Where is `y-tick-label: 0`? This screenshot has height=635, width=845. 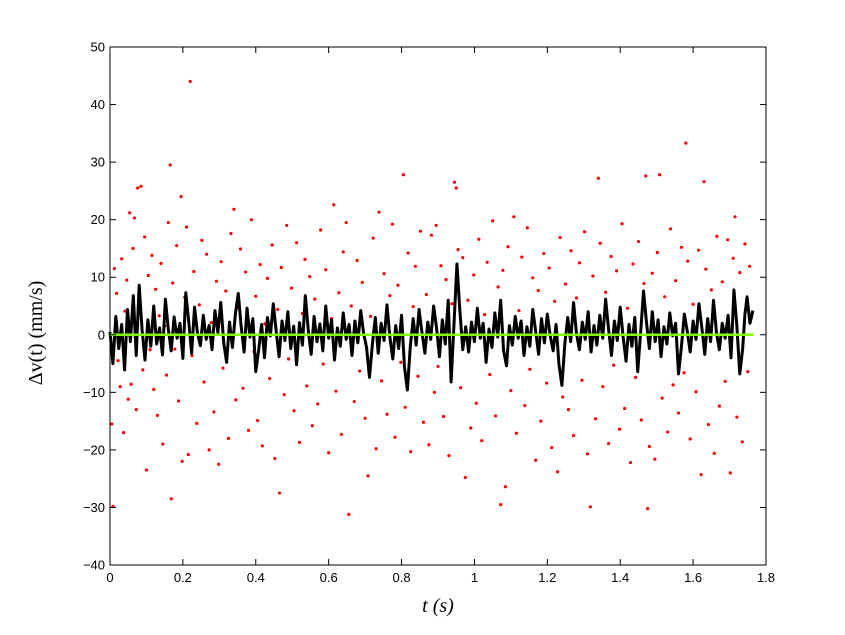
y-tick-label: 0 is located at coordinates (101, 334).